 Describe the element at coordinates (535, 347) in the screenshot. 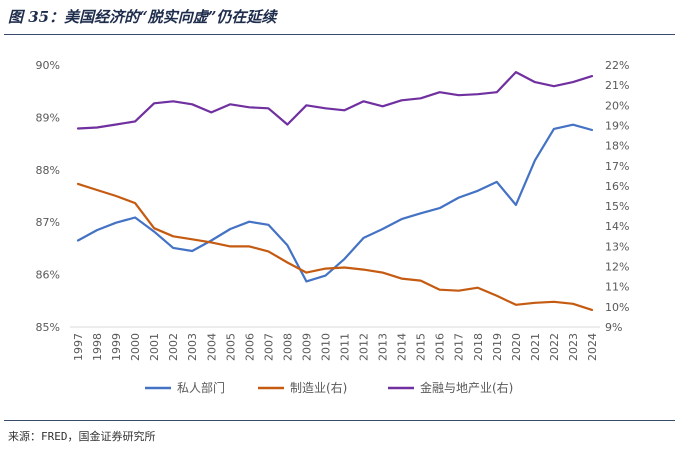

I see `x-tick-label: 2021` at that location.